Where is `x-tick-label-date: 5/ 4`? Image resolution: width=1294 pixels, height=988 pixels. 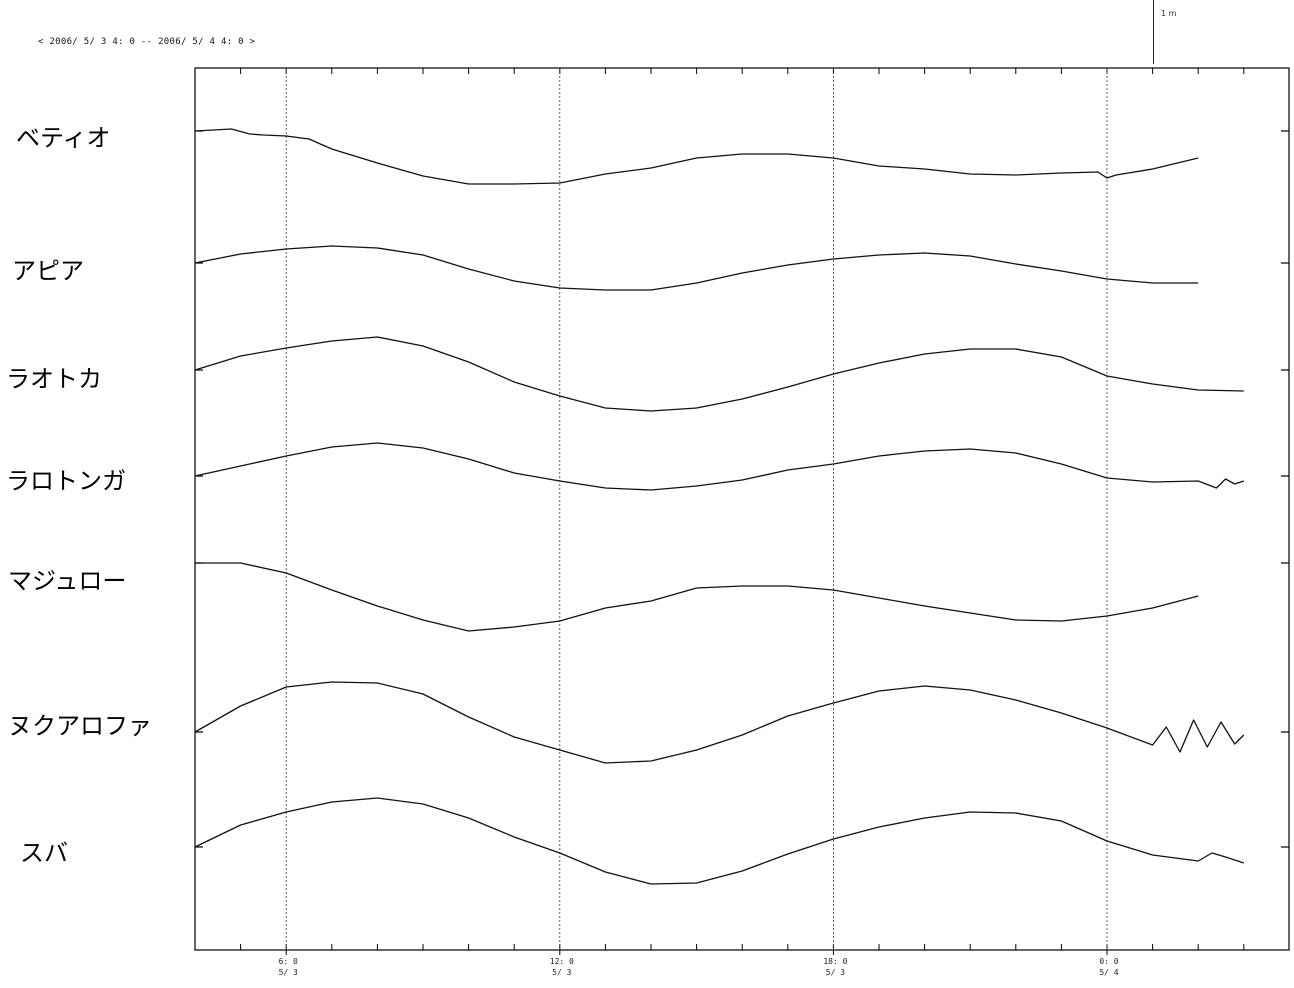
x-tick-label-date: 5/ 4 is located at coordinates (1108, 972).